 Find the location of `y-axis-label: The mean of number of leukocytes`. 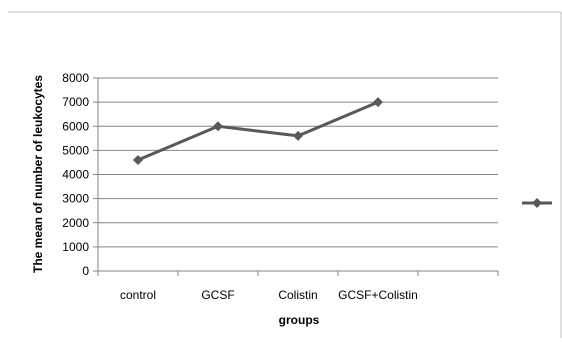

y-axis-label: The mean of number of leukocytes is located at coordinates (38, 174).